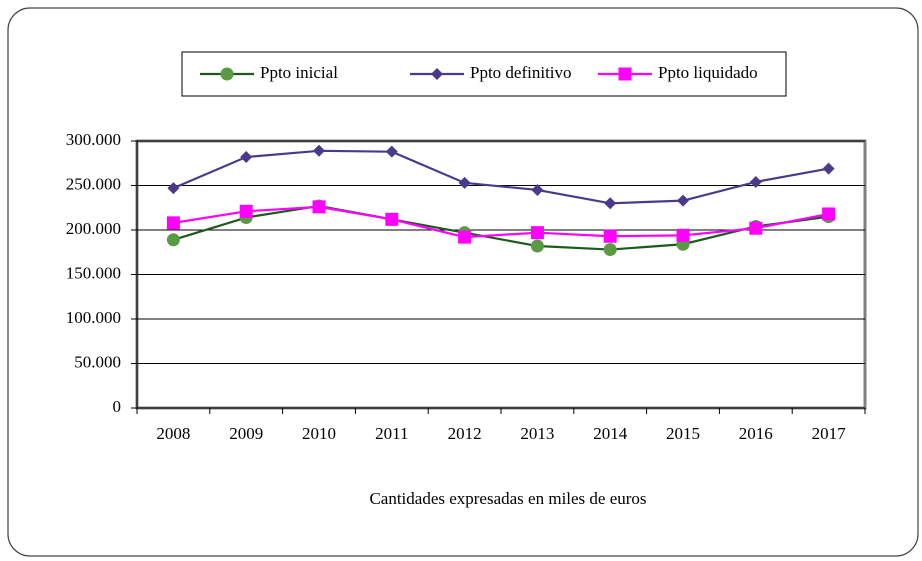  Describe the element at coordinates (683, 433) in the screenshot. I see `x-tick-label: 2015` at that location.